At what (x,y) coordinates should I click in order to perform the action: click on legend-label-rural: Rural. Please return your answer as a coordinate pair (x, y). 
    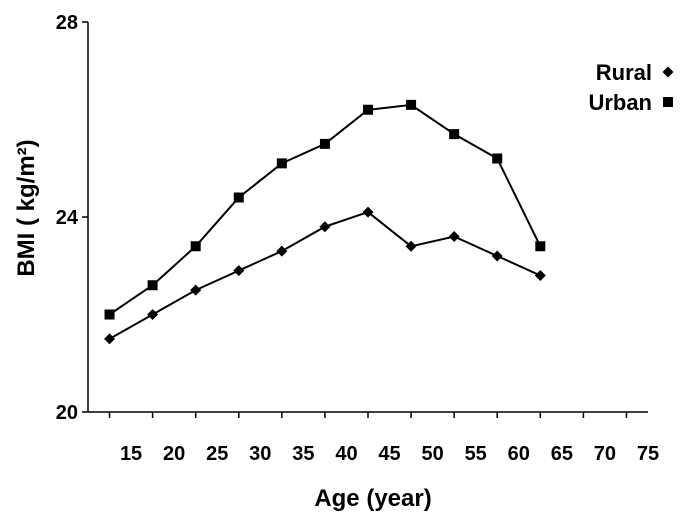
    Looking at the image, I should click on (624, 72).